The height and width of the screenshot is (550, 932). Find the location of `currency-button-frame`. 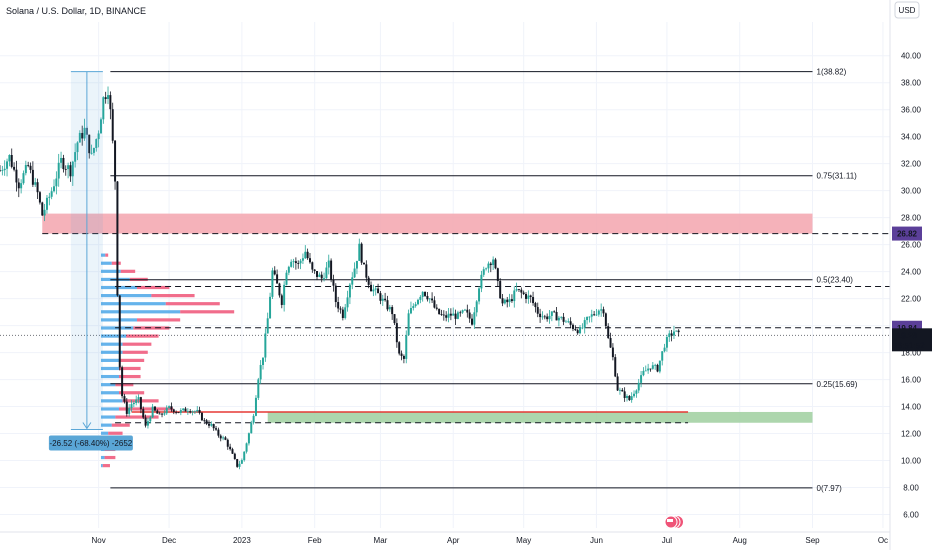

currency-button-frame is located at coordinates (907, 10).